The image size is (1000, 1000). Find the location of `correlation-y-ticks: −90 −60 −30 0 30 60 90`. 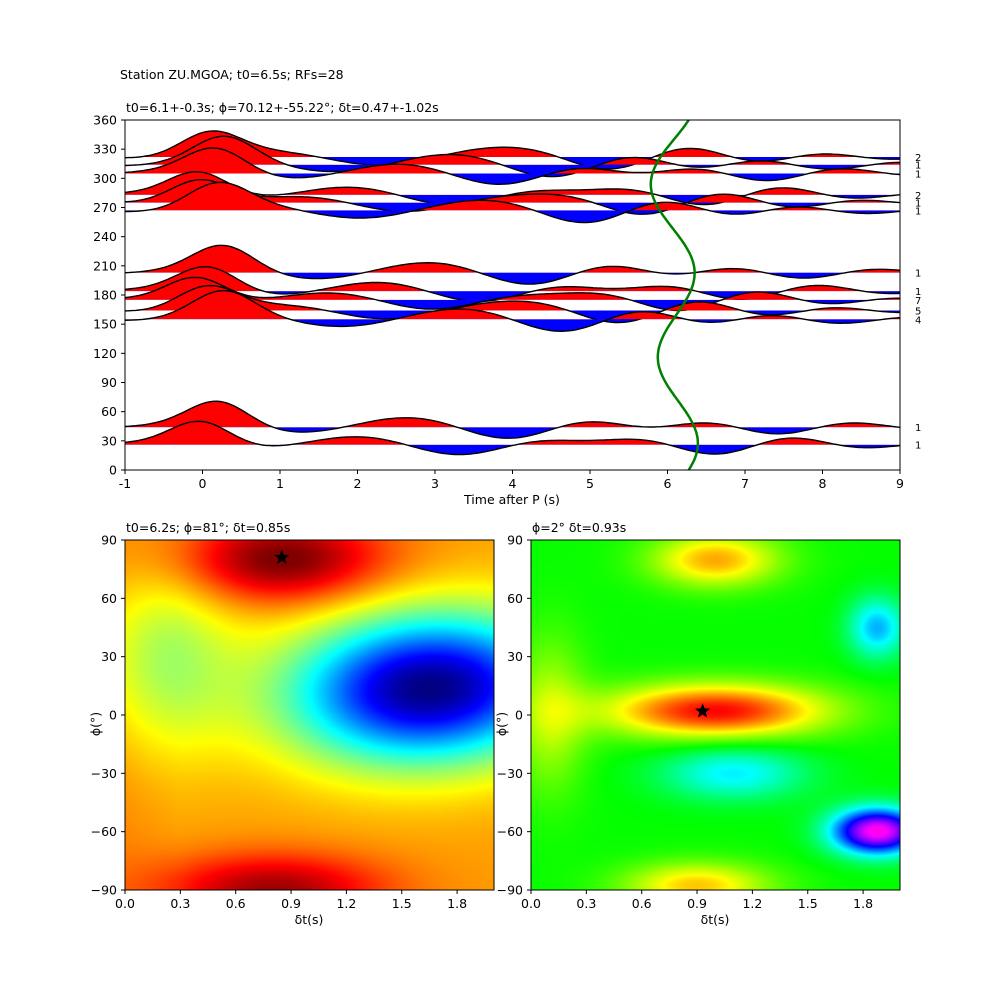

correlation-y-ticks: −90 −60 −30 0 30 60 90 is located at coordinates (514, 715).